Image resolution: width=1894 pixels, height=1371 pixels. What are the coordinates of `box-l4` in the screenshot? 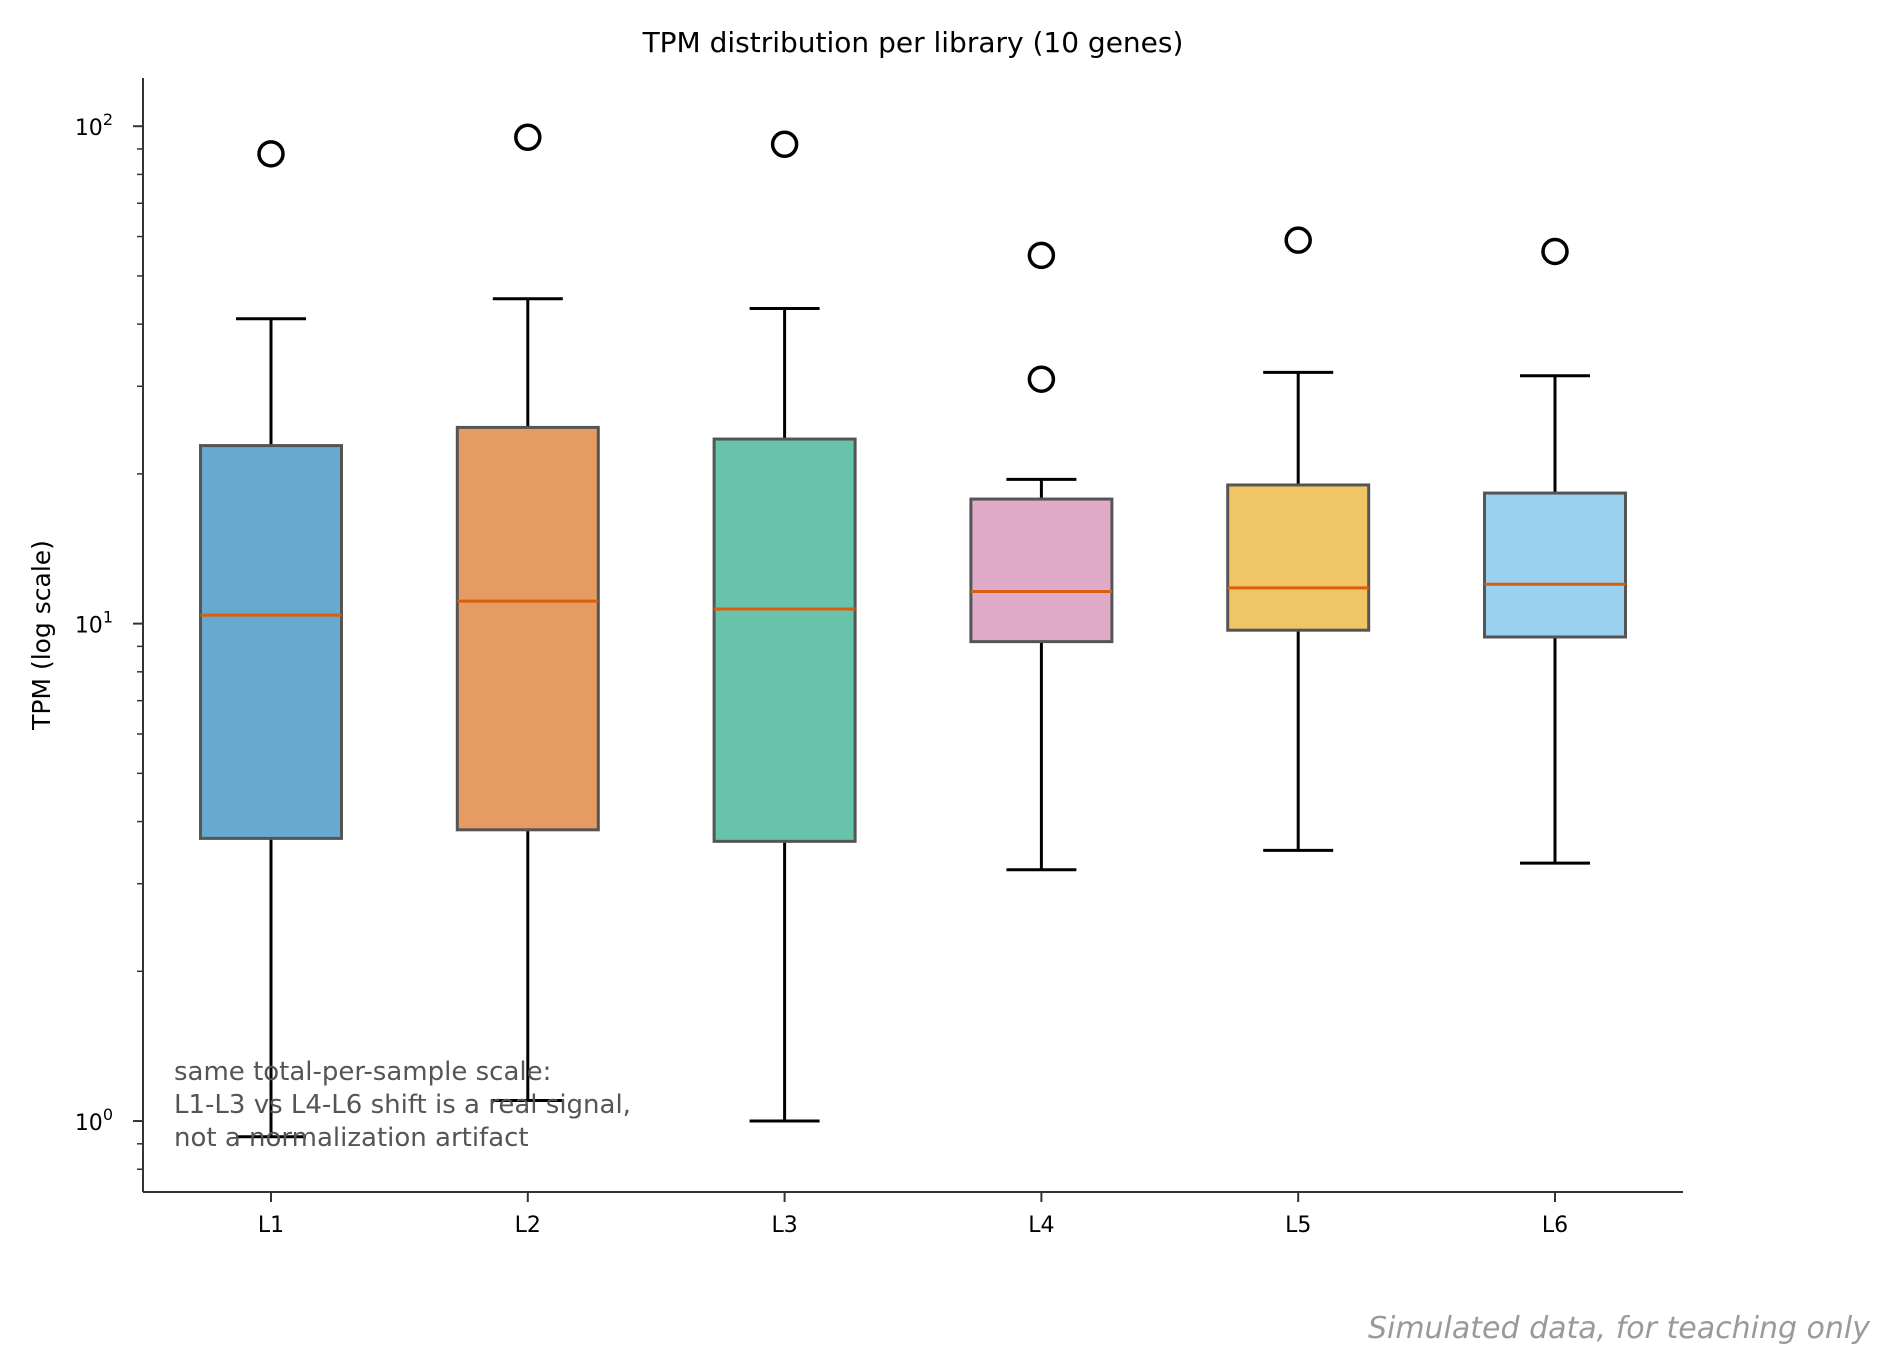 It's located at (1041, 556).